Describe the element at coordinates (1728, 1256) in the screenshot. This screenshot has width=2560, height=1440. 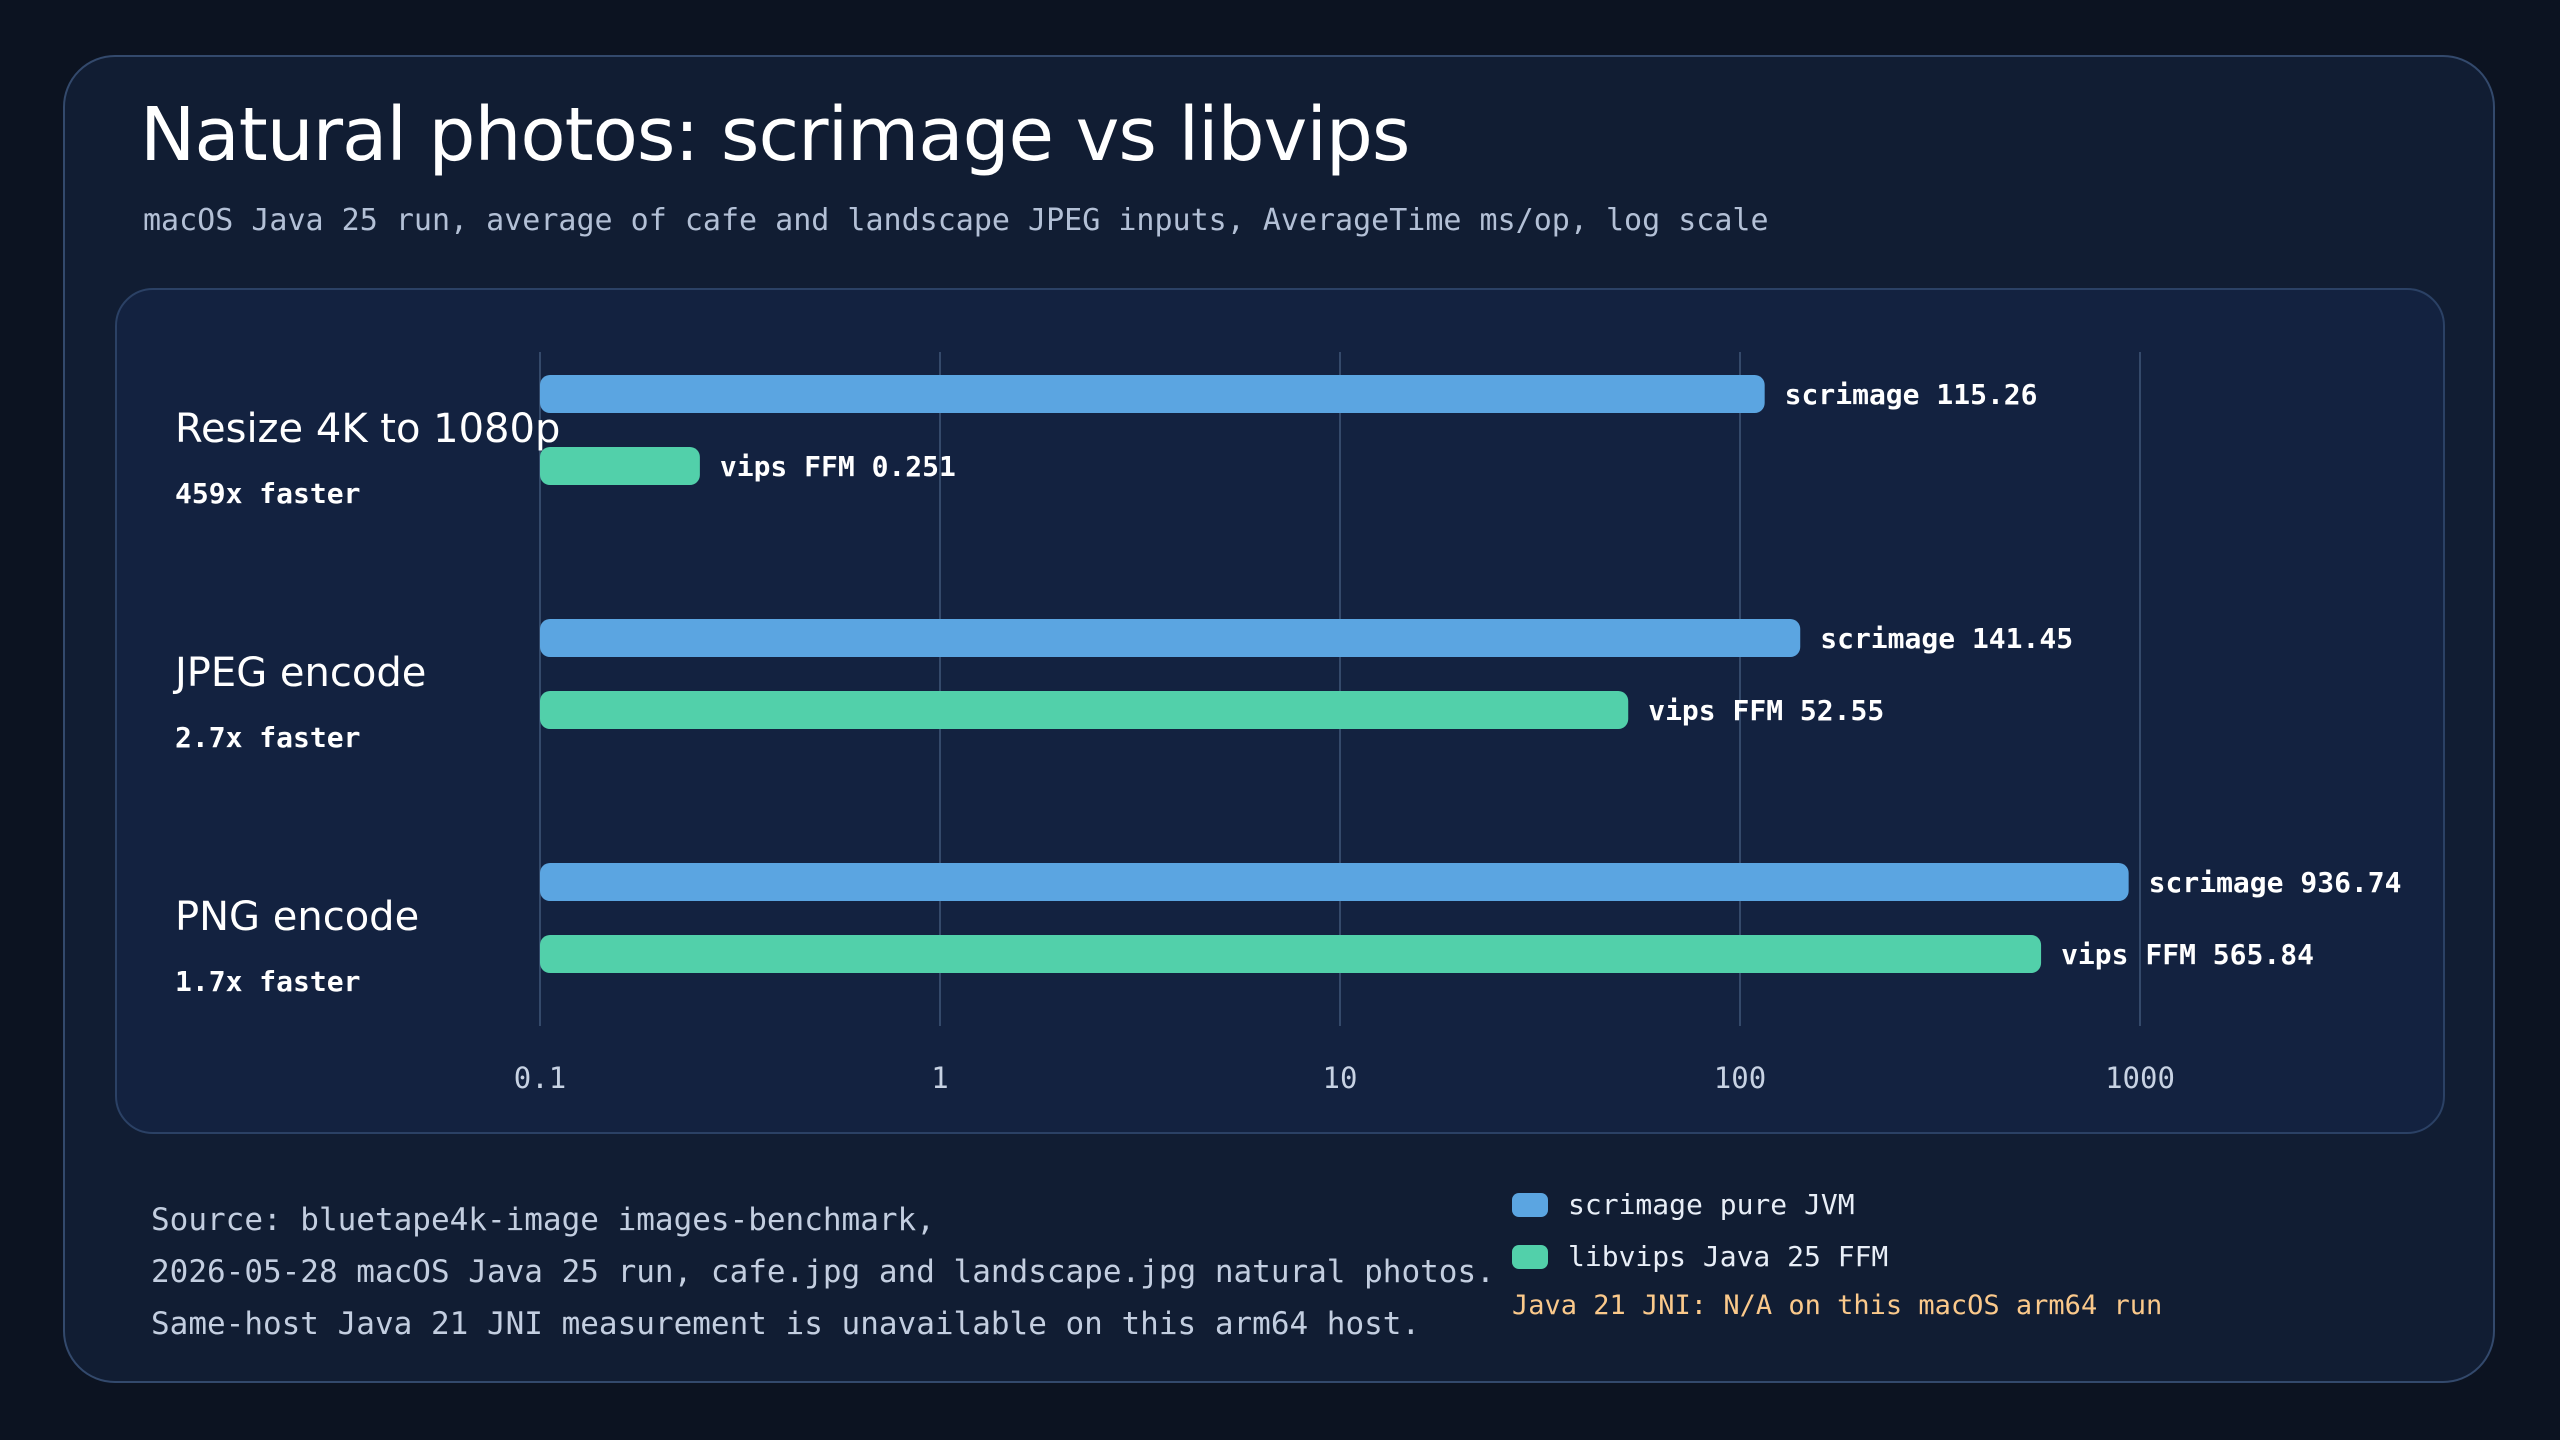
I see `legend-label-libvips: libvips Java 25 FFM` at that location.